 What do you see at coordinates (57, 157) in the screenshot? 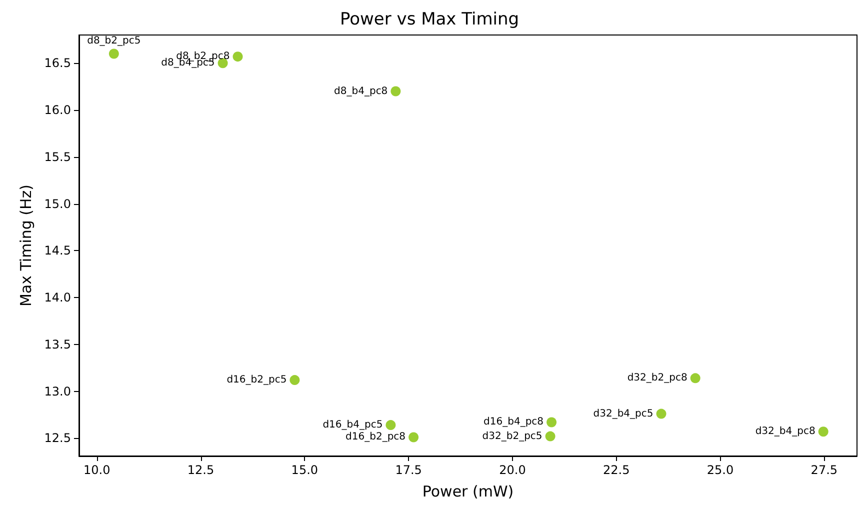
I see `y-tick-label: 15.5` at bounding box center [57, 157].